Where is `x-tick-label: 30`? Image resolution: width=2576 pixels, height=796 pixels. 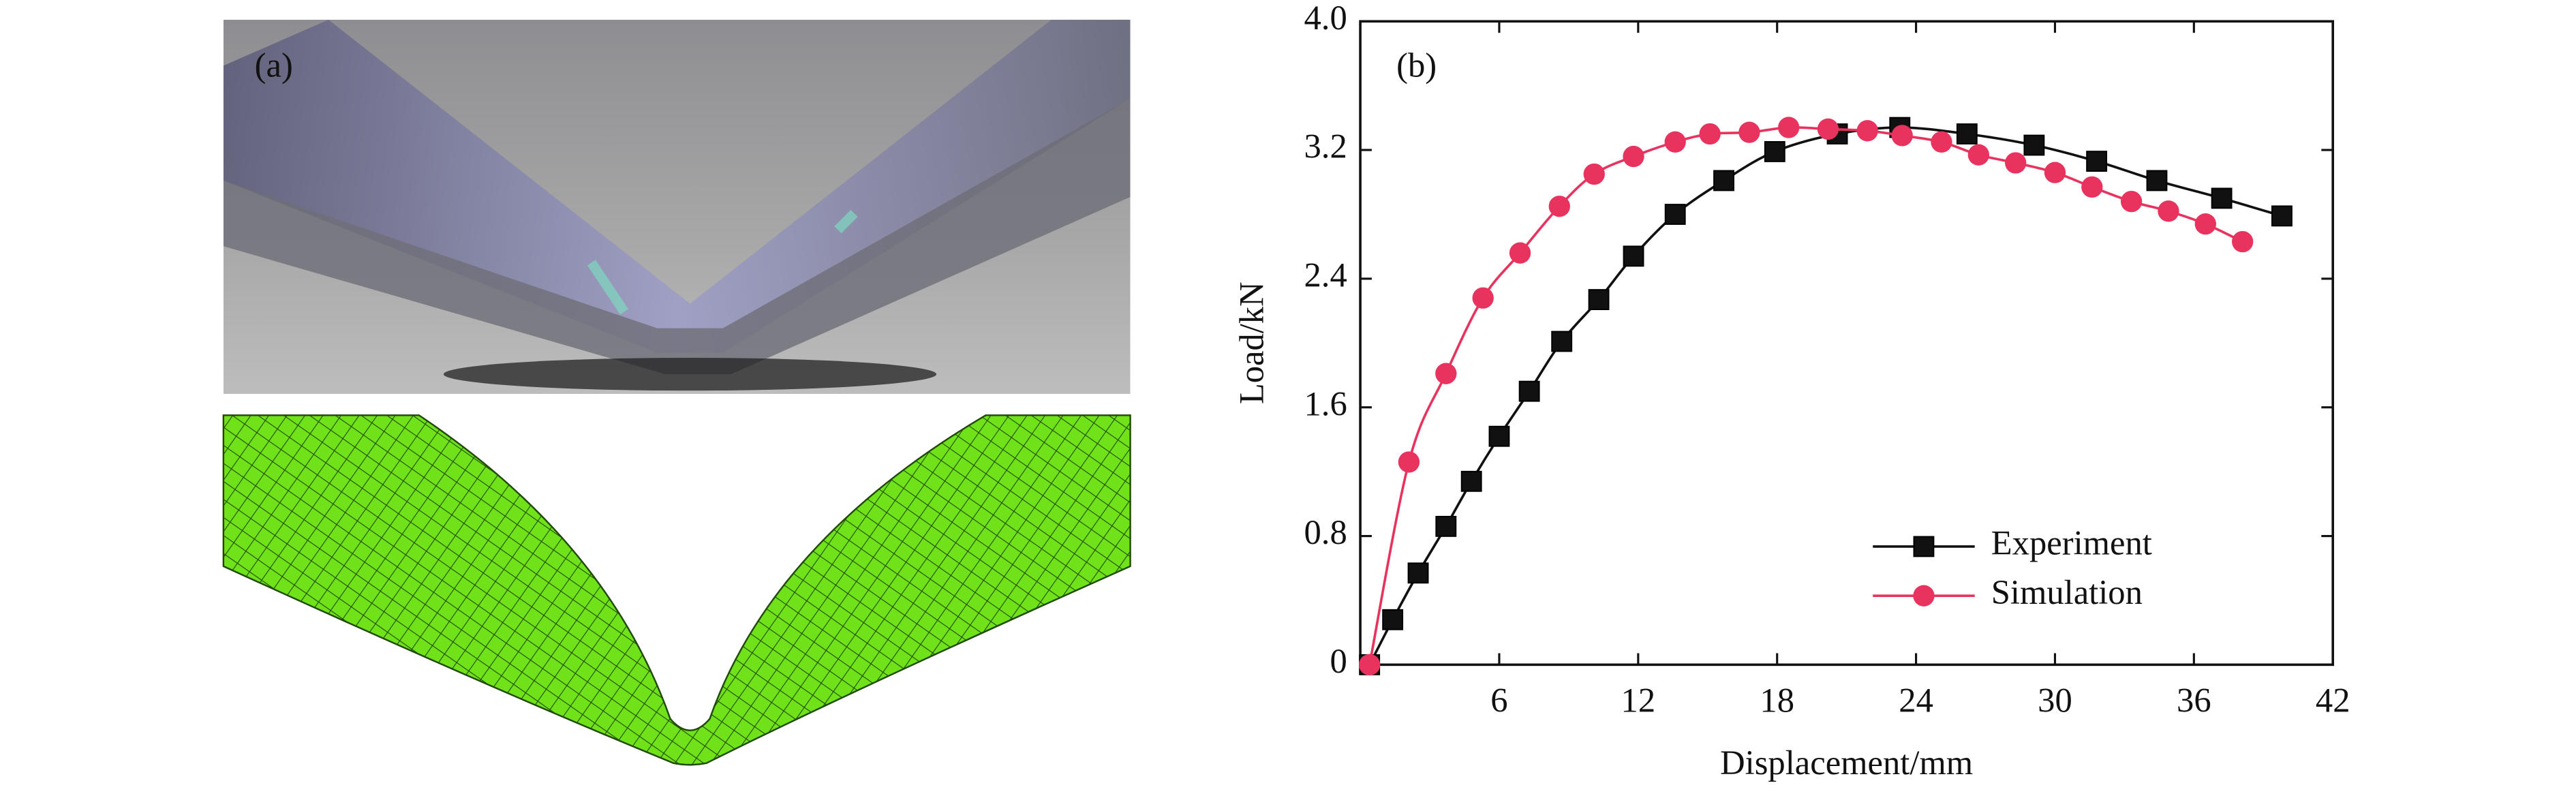 x-tick-label: 30 is located at coordinates (2055, 701).